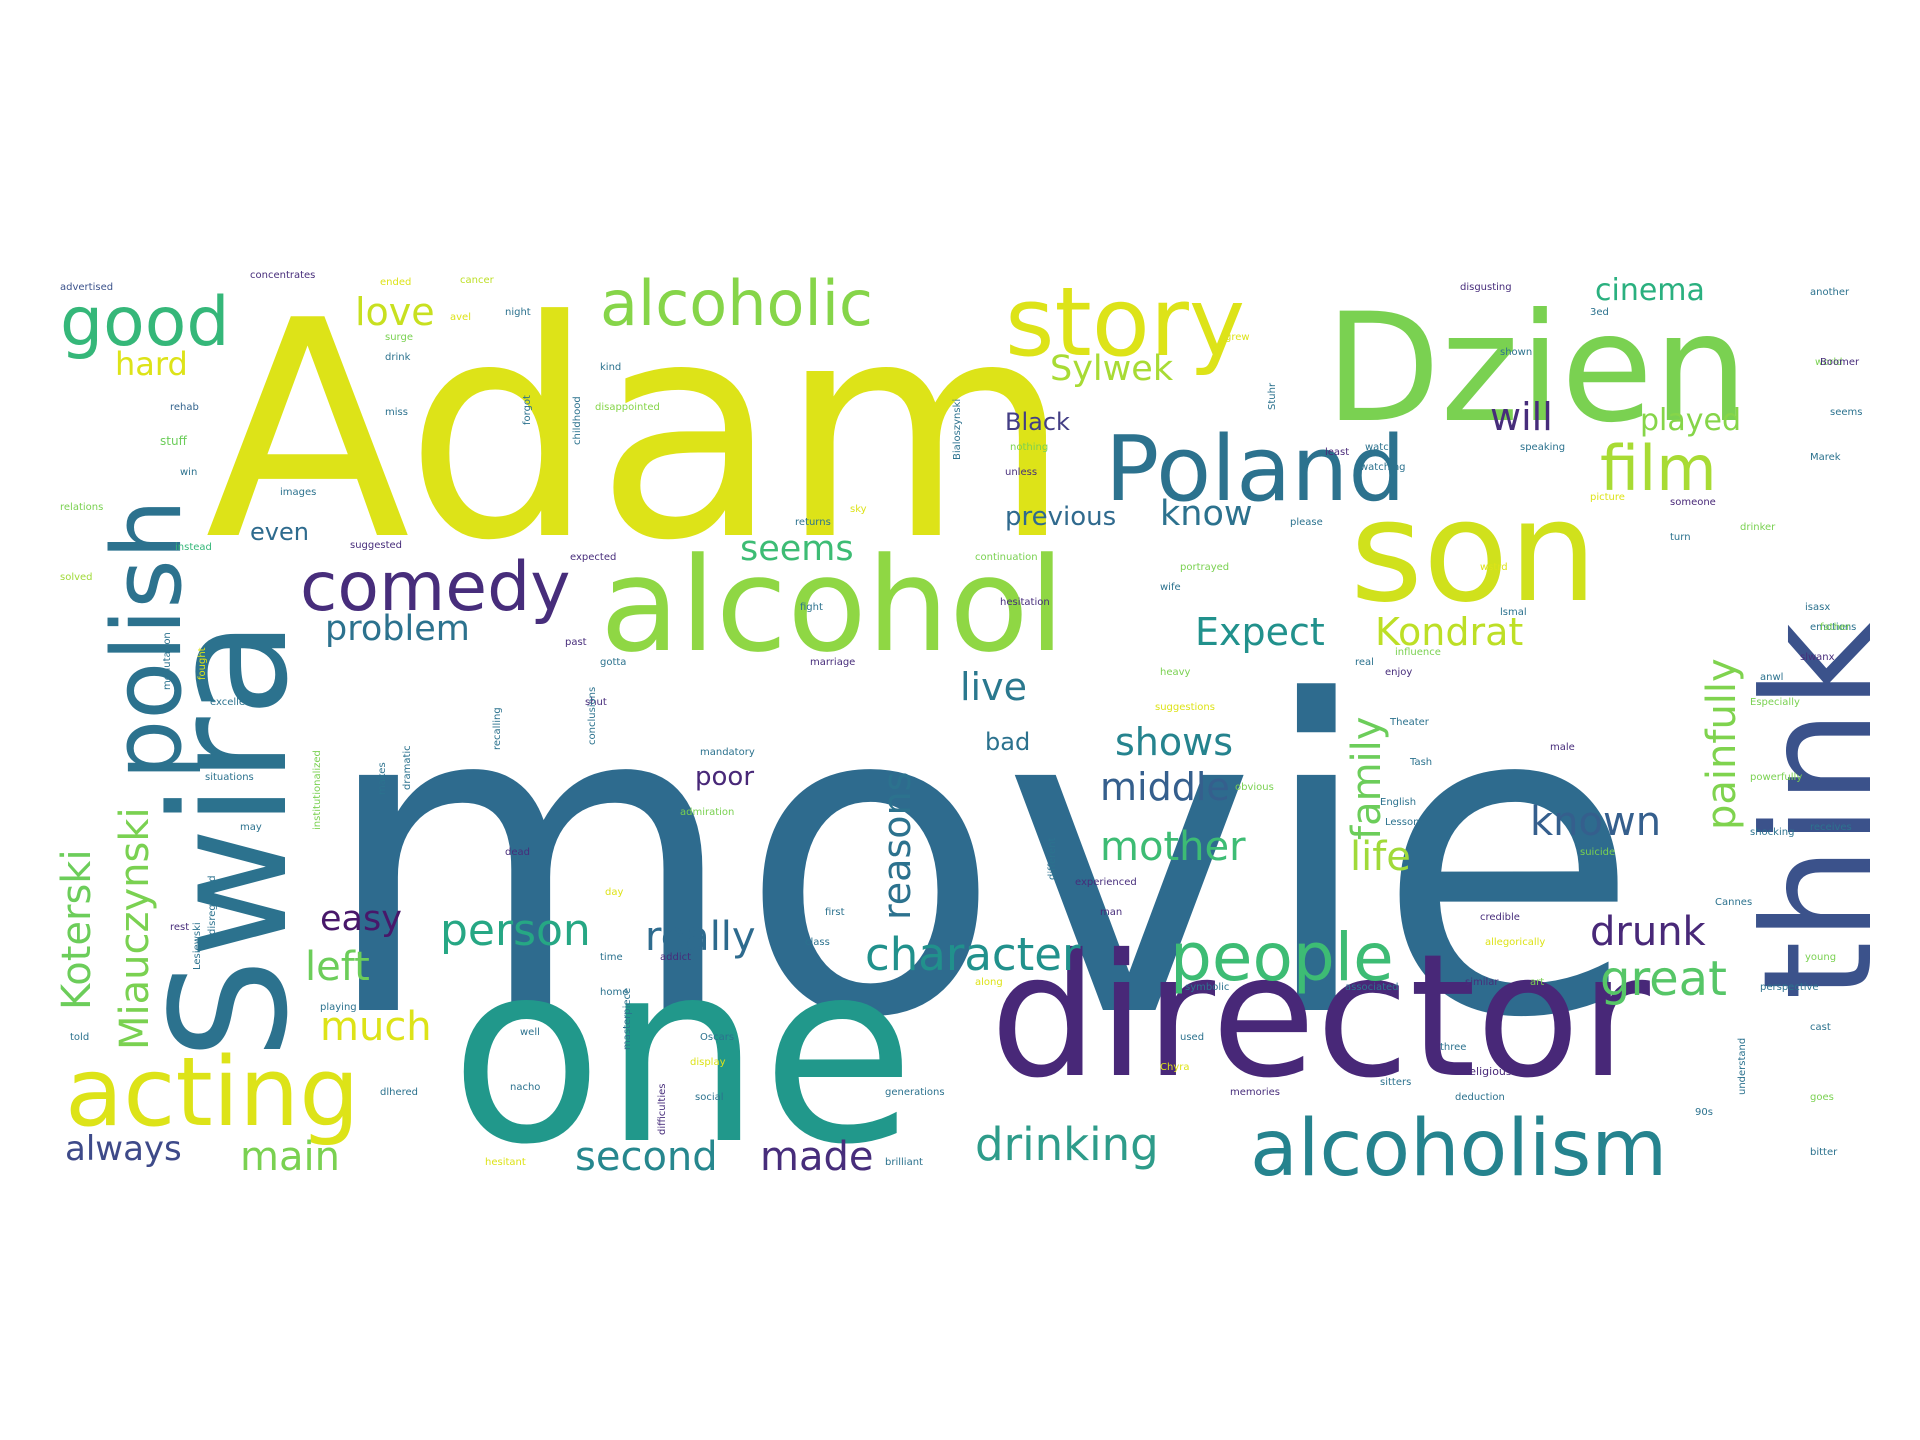 The height and width of the screenshot is (1440, 1920). Describe the element at coordinates (229, 777) in the screenshot. I see `word-situations: situations` at that location.